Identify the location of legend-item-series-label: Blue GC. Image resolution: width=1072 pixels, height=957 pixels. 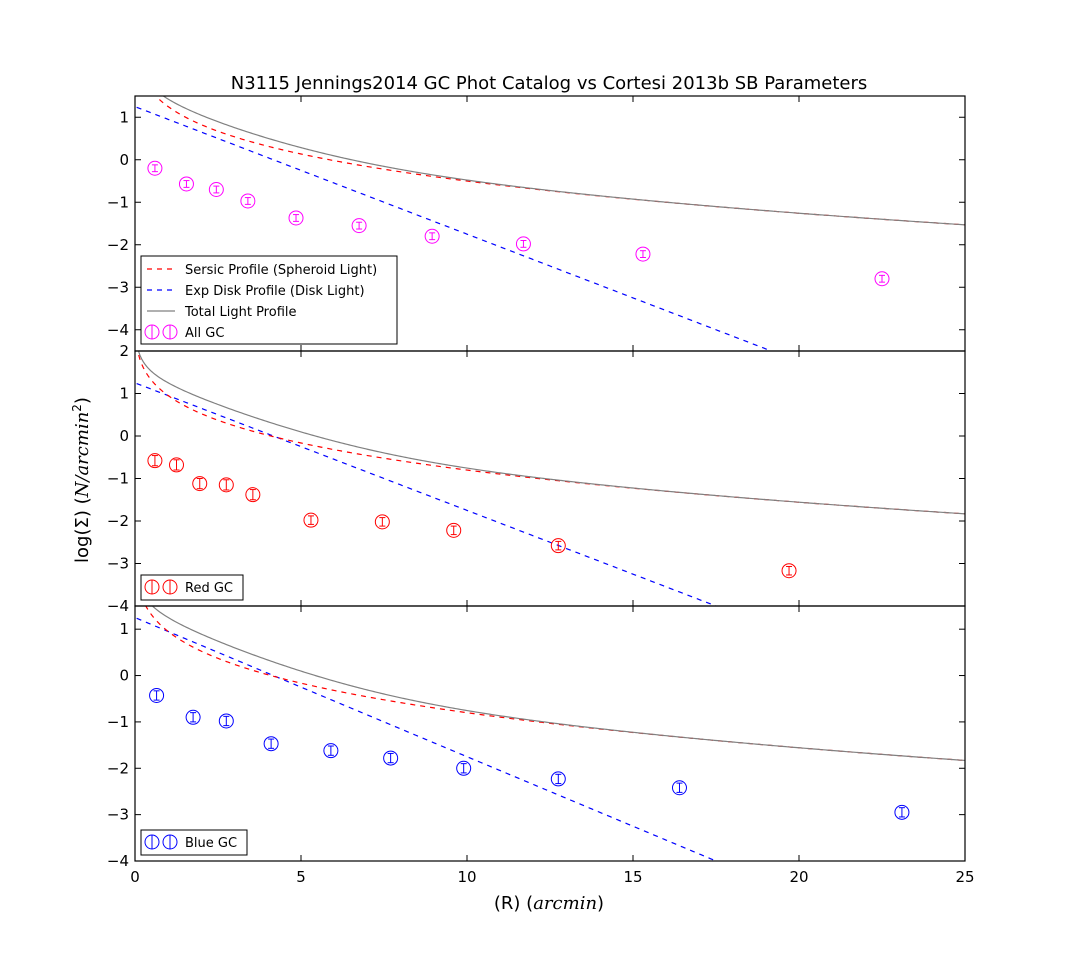
(211, 843).